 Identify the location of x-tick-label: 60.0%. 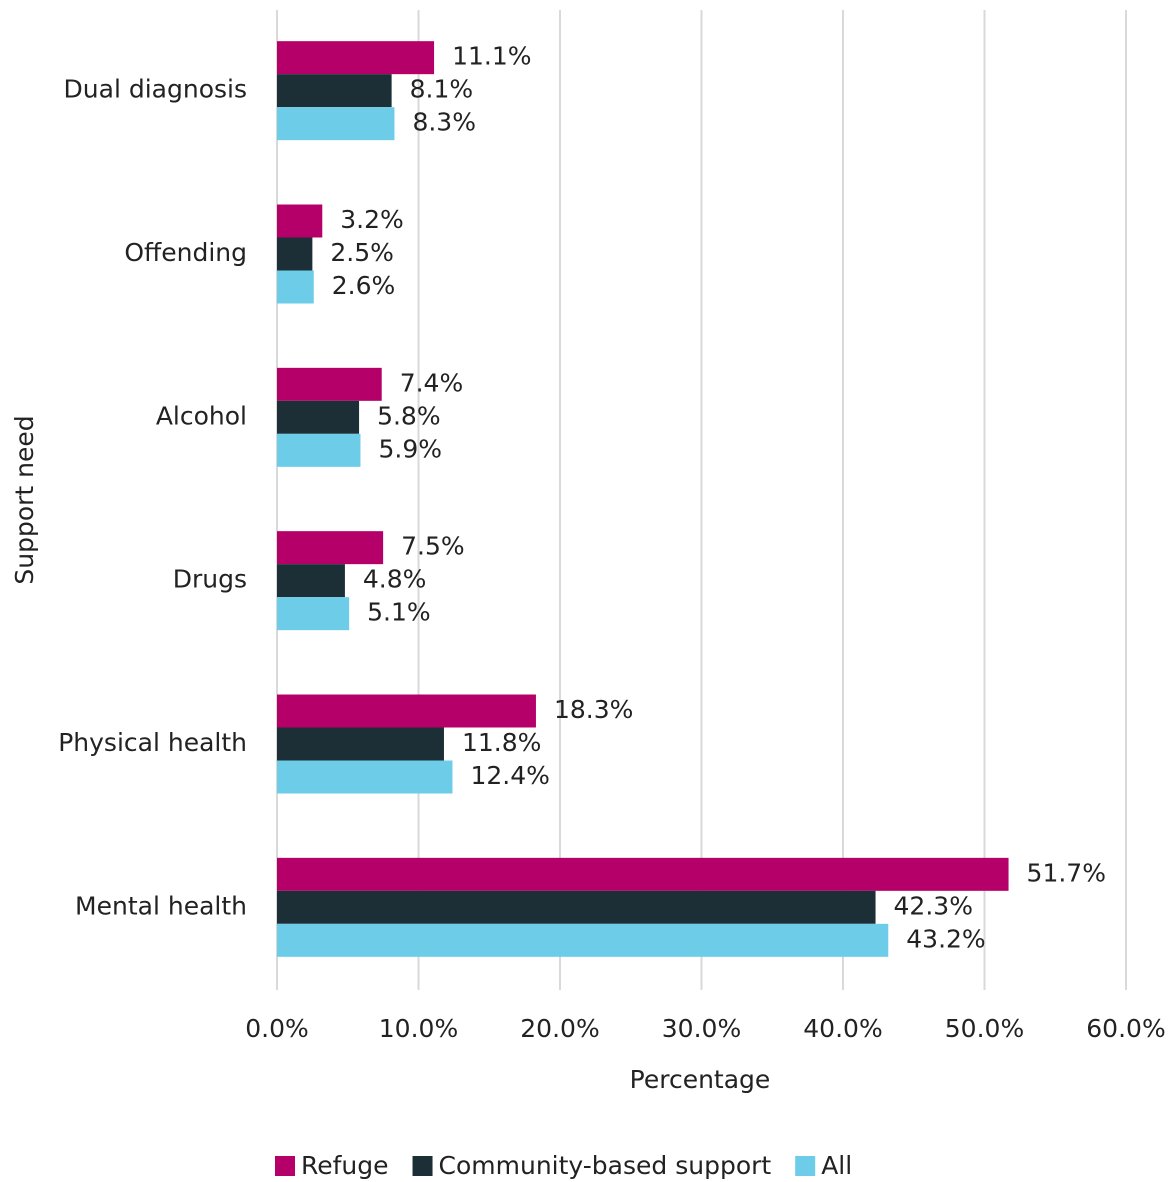
(1125, 1028).